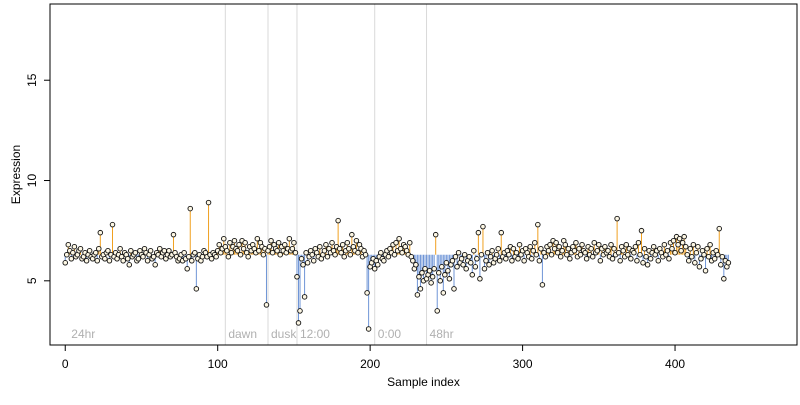  I want to click on y-tick-label: 10, so click(32, 181).